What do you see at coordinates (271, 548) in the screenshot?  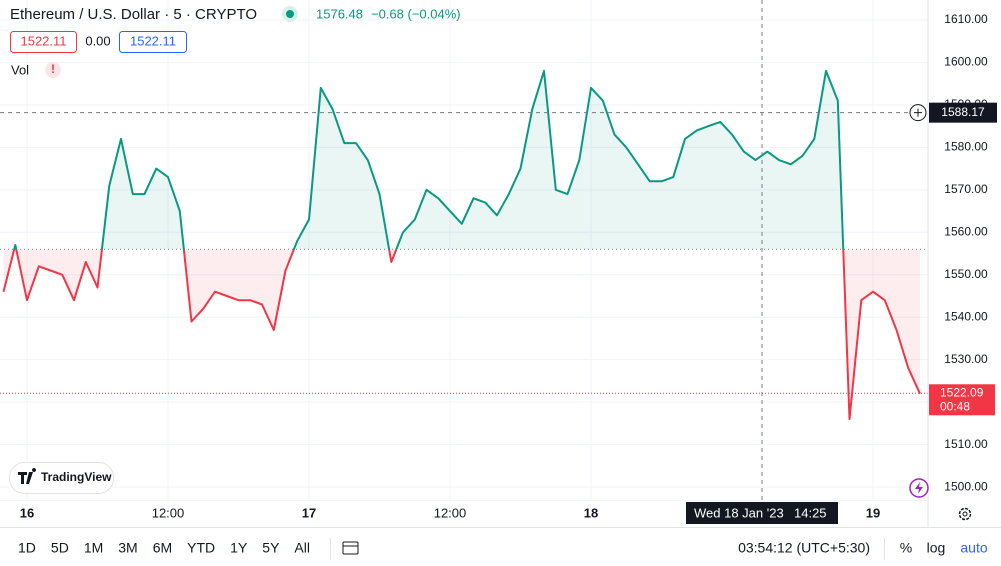 I see `range-button: 5Y` at bounding box center [271, 548].